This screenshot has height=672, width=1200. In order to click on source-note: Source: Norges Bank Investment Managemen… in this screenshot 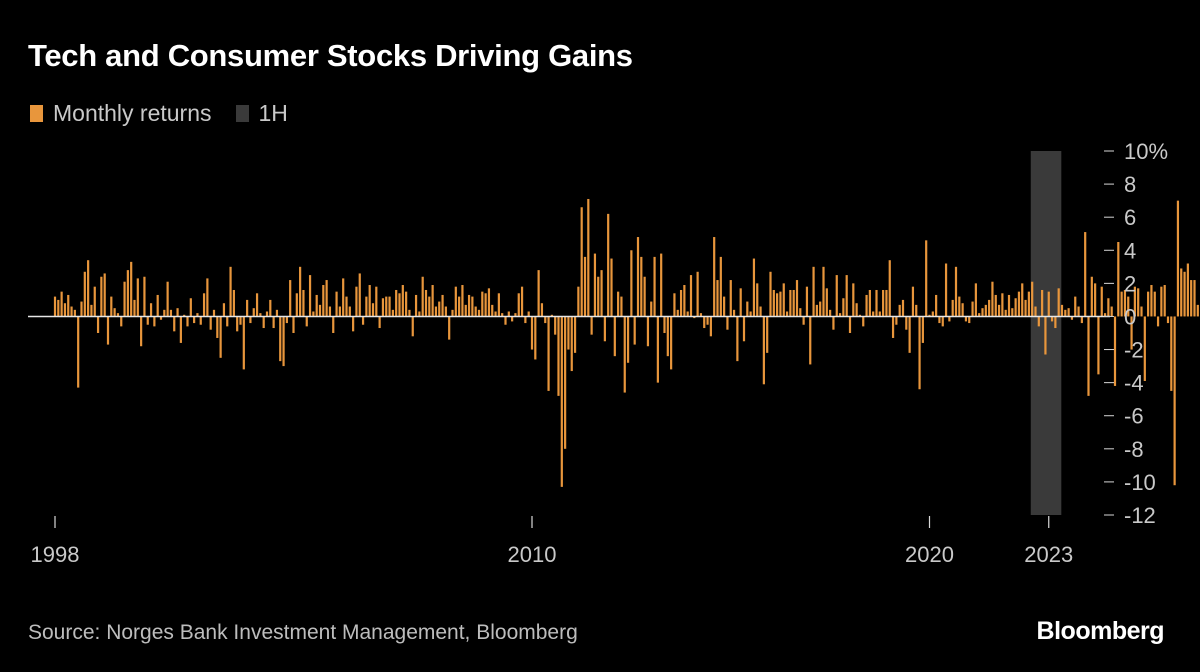, I will do `click(303, 632)`.